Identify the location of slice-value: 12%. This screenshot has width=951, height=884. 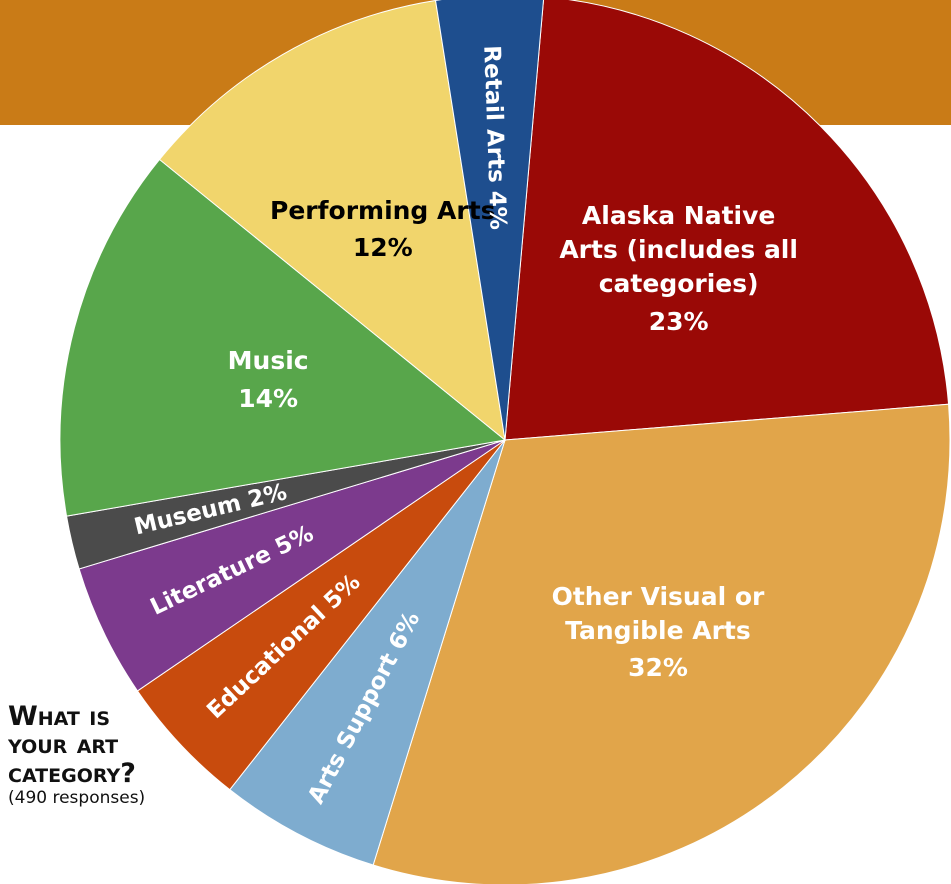
(382, 248).